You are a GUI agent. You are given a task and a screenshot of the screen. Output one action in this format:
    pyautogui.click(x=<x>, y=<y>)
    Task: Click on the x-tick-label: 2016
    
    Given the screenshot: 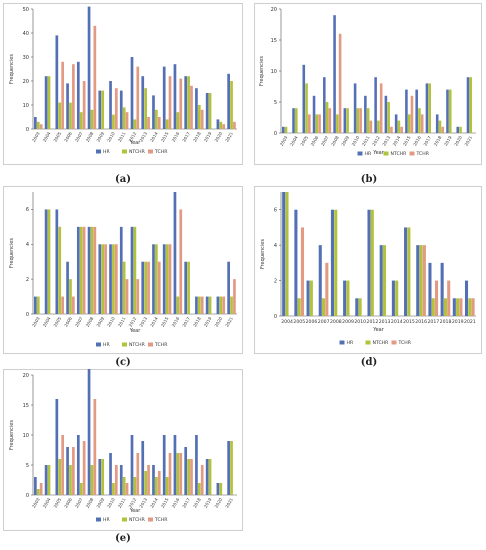 What is the action you would take?
    pyautogui.click(x=417, y=141)
    